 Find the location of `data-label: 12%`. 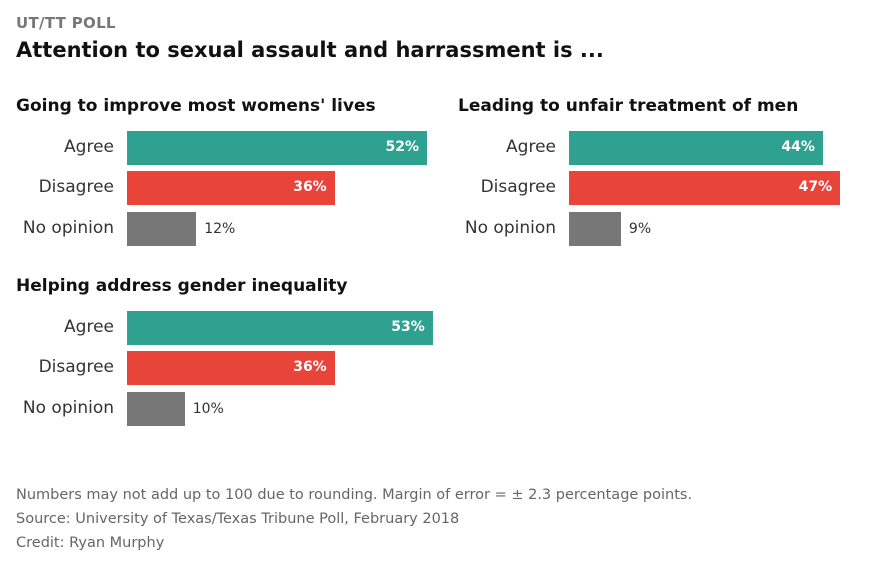

data-label: 12% is located at coordinates (220, 229).